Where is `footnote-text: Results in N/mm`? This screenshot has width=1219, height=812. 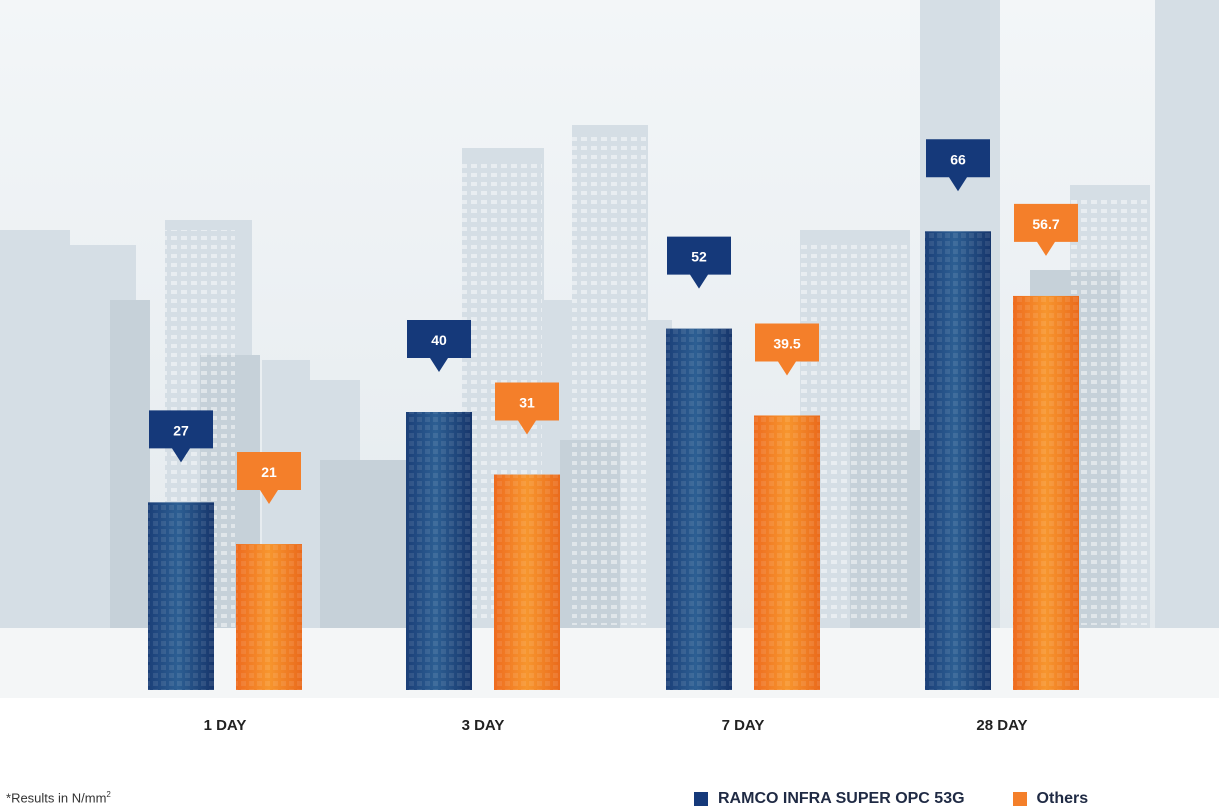
footnote-text: Results in N/mm is located at coordinates (59, 798).